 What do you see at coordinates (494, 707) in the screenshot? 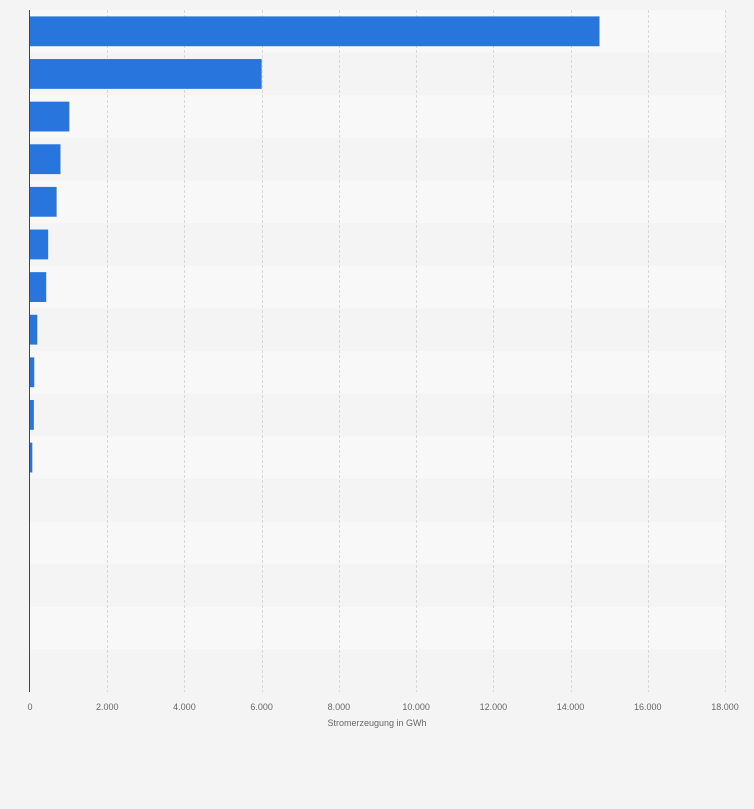
I see `x-tick-label: 12.000` at bounding box center [494, 707].